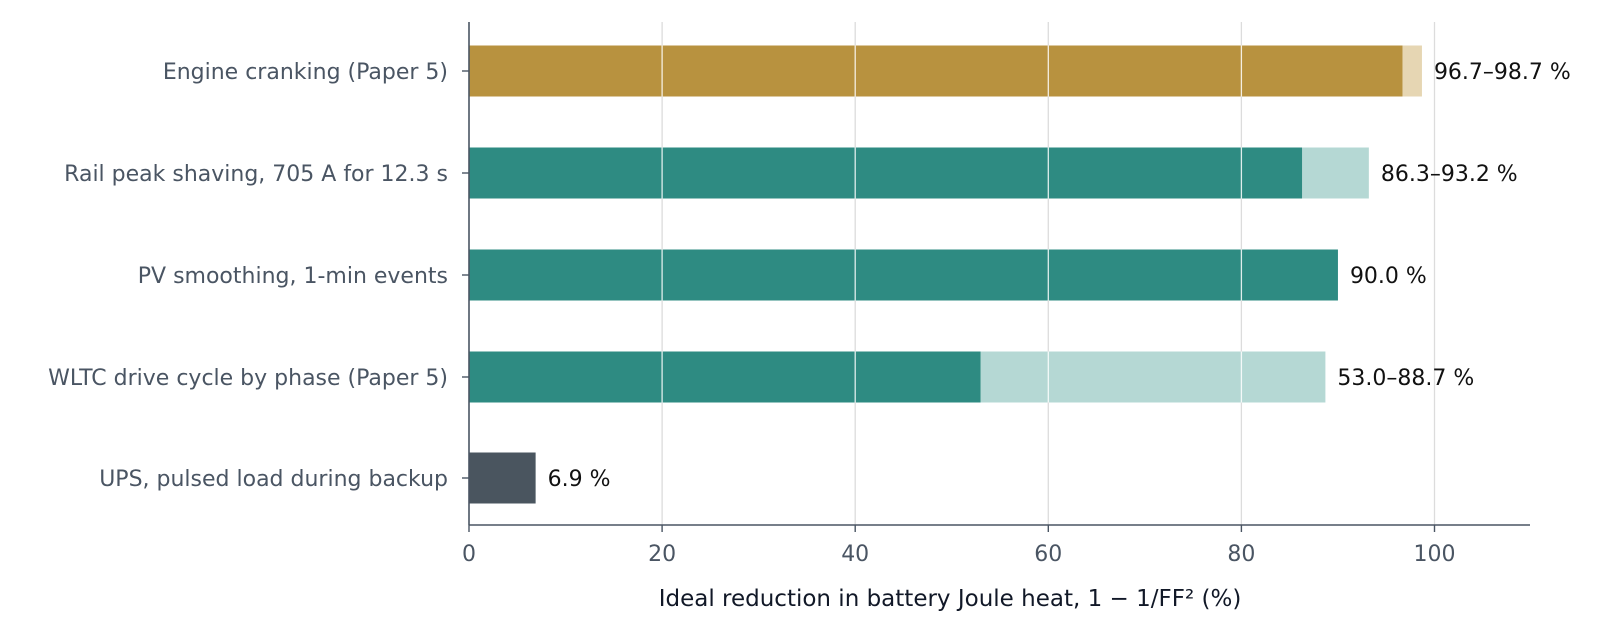 The height and width of the screenshot is (633, 1600). Describe the element at coordinates (1388, 276) in the screenshot. I see `value-label: 90.0 %` at that location.